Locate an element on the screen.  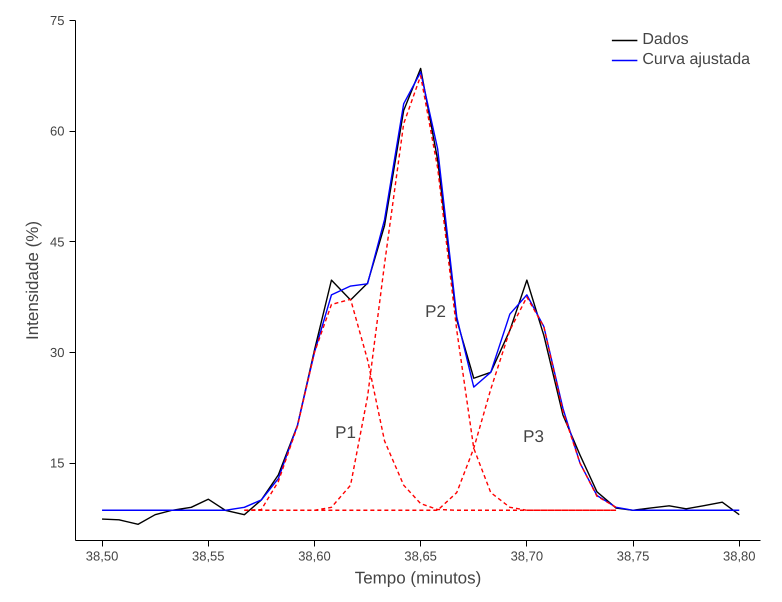
x-tick-label: 38,75 is located at coordinates (633, 556).